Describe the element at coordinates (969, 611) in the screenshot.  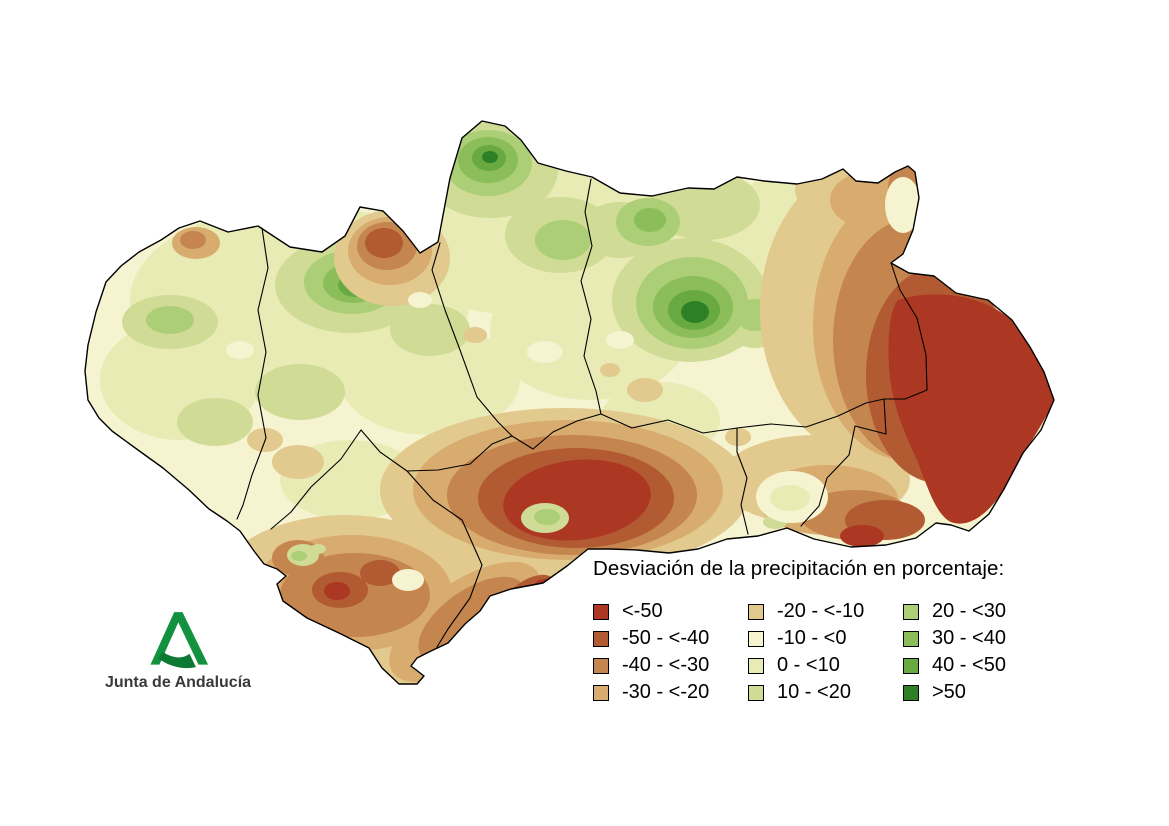
I see `legend-label: 20 - <30` at that location.